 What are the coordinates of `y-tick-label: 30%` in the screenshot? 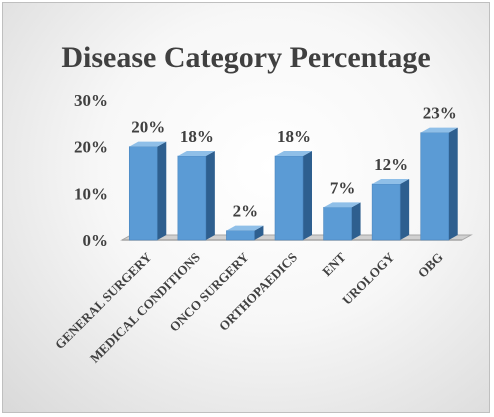 It's located at (91, 100).